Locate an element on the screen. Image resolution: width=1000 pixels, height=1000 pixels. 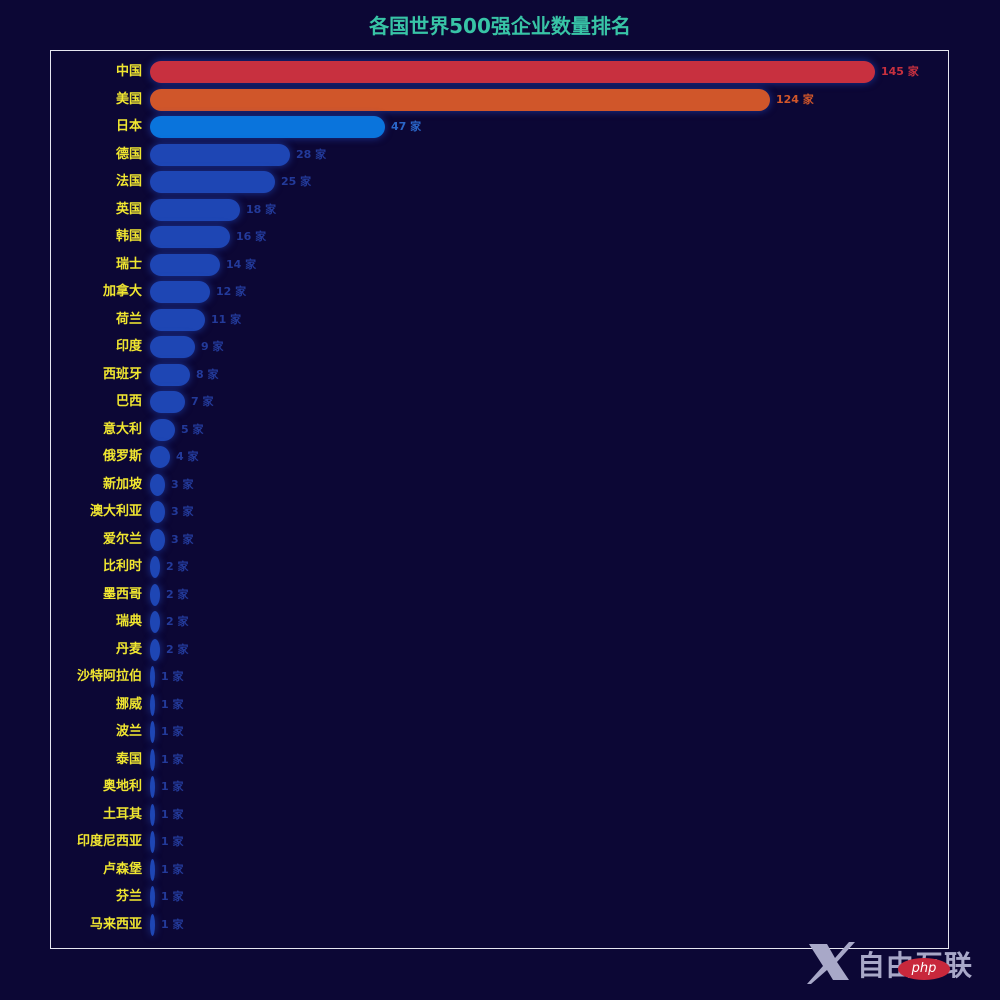
value-label: 14 家 is located at coordinates (241, 264).